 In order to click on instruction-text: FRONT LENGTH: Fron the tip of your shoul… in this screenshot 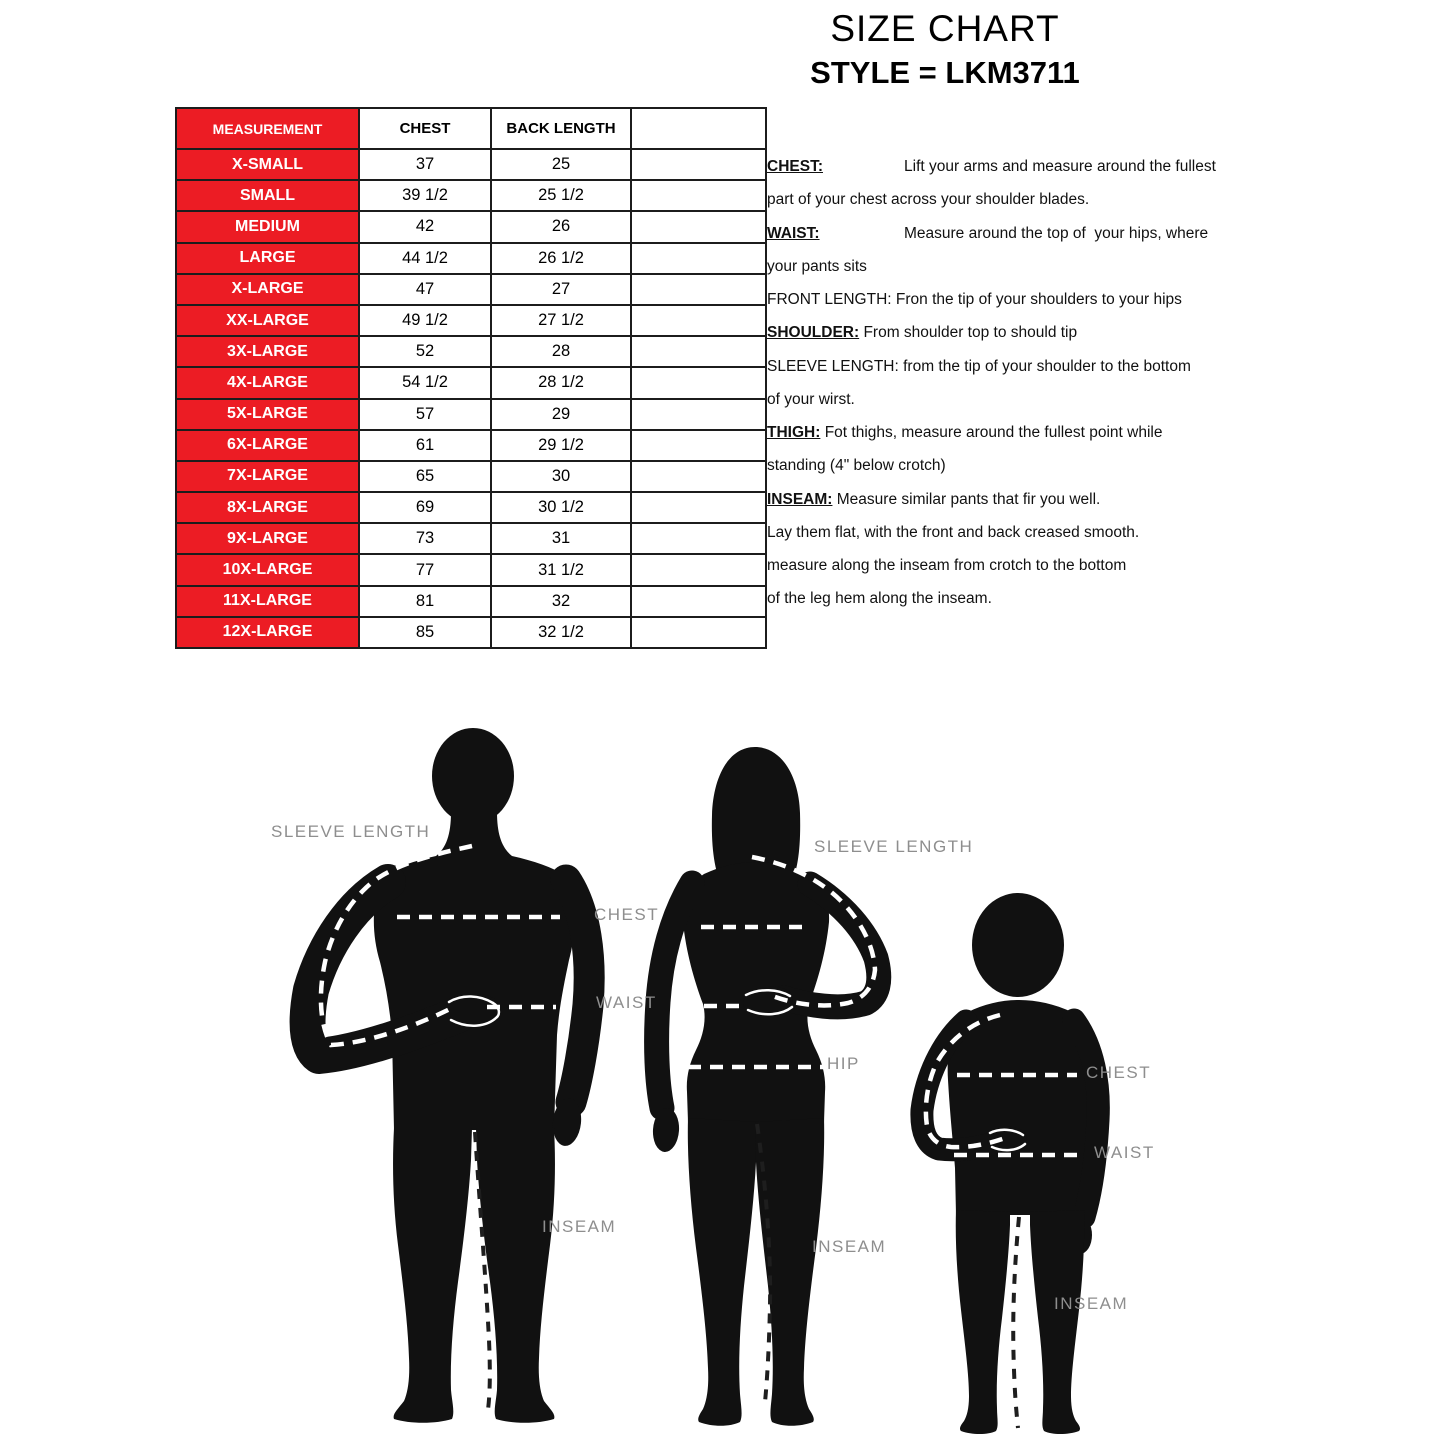, I will do `click(974, 299)`.